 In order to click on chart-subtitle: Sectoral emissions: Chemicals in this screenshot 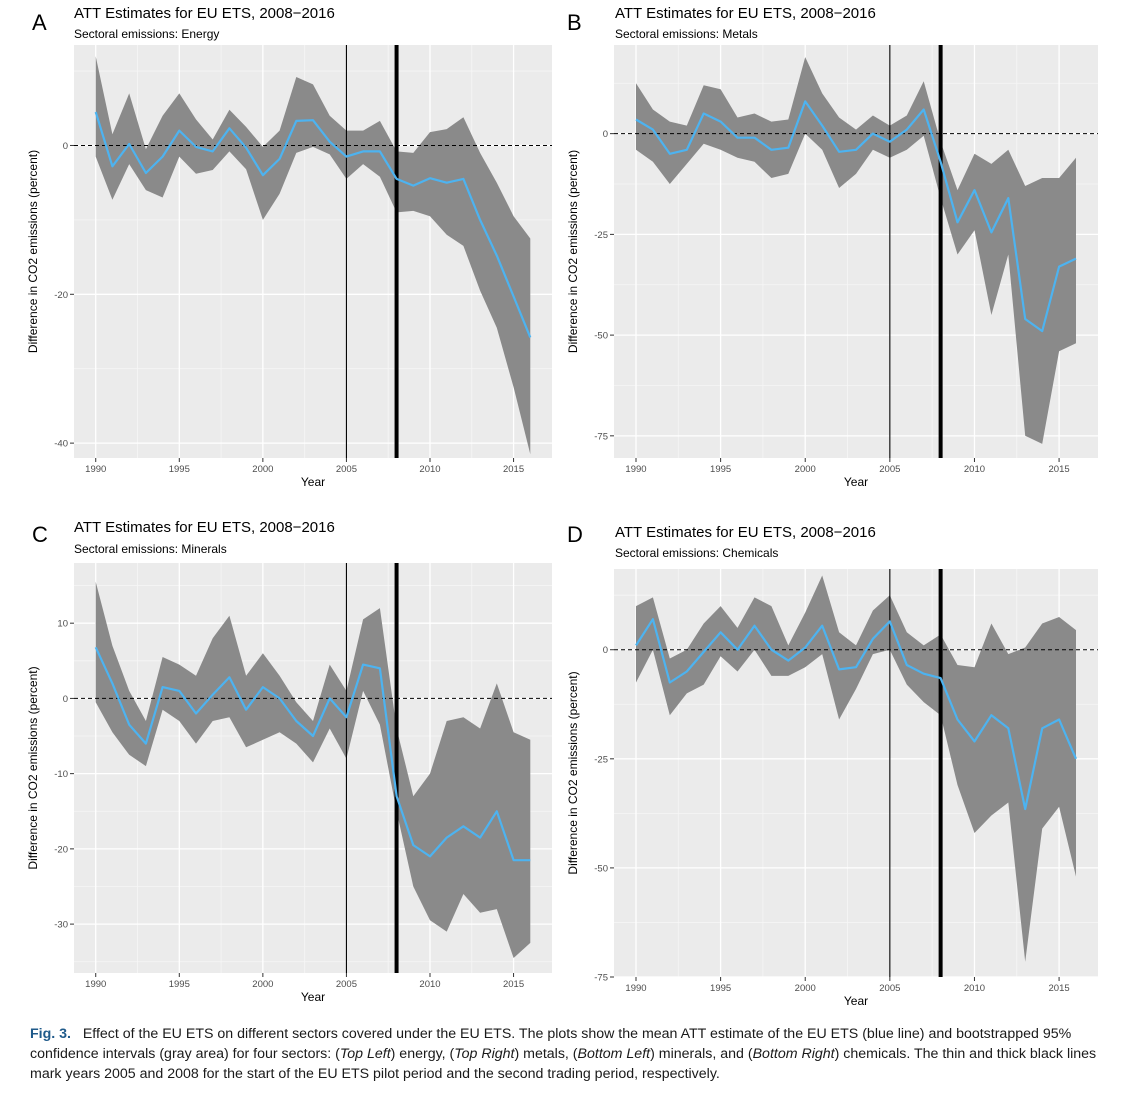, I will do `click(697, 553)`.